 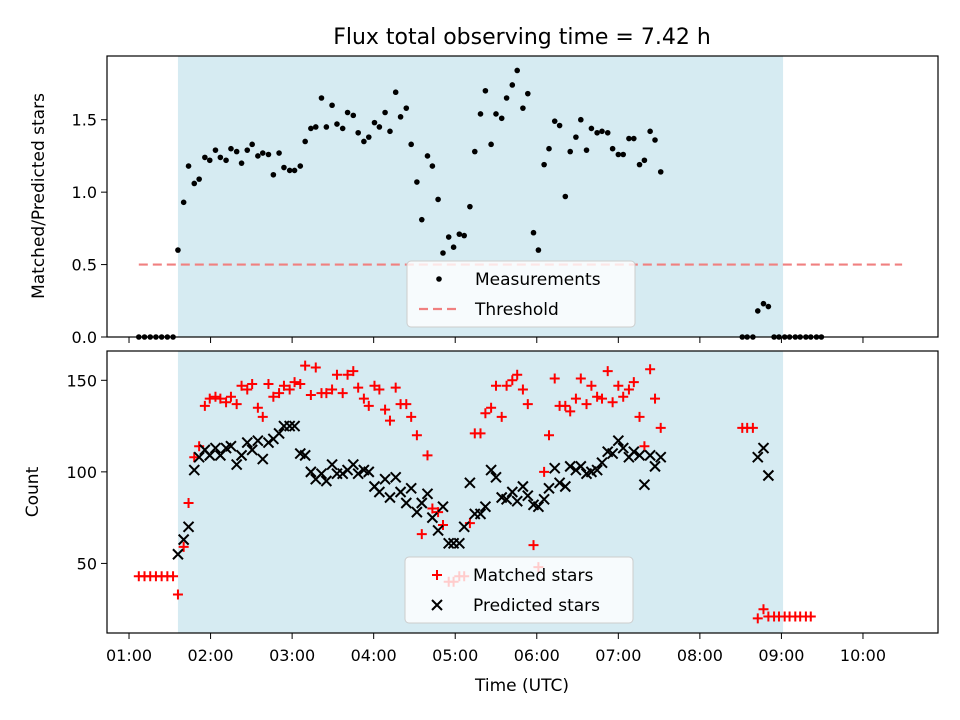 What do you see at coordinates (519, 590) in the screenshot?
I see `legend-box` at bounding box center [519, 590].